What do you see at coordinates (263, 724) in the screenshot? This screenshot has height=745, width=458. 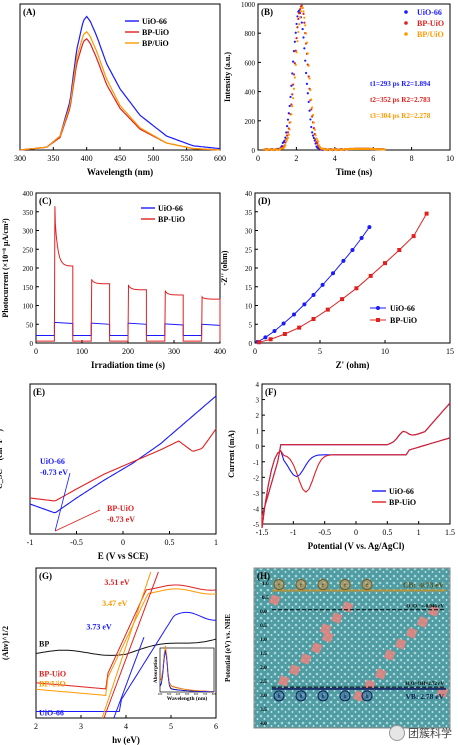 I see `y-tick-label-h: 4.0` at bounding box center [263, 724].